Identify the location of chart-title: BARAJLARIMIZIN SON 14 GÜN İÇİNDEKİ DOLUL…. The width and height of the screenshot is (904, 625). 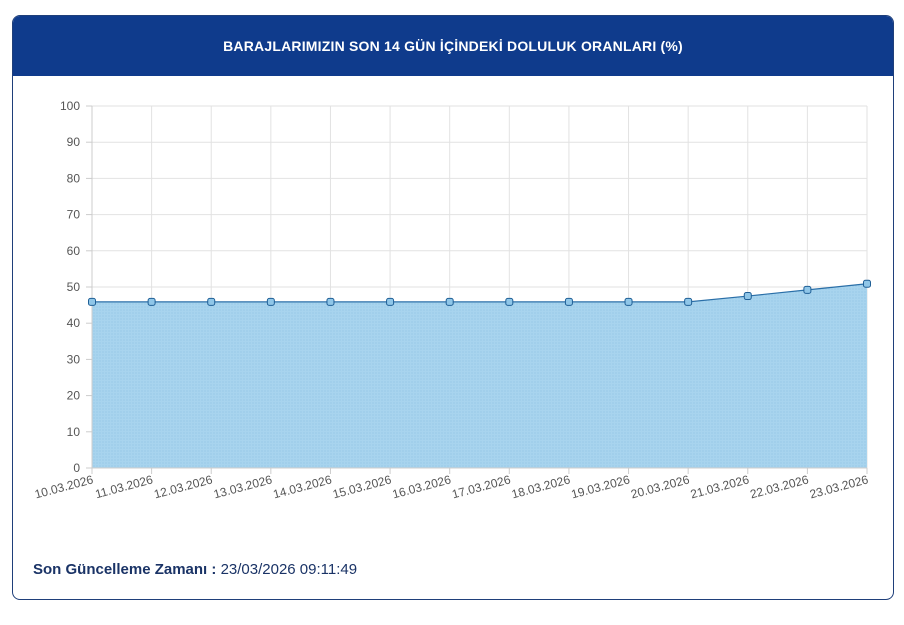
(453, 46).